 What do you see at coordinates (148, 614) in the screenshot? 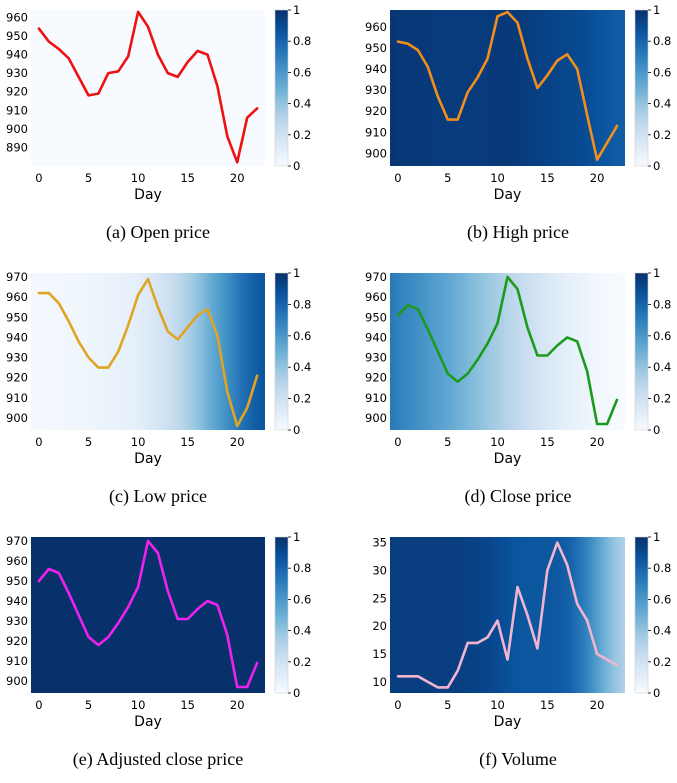
I see `series-line` at bounding box center [148, 614].